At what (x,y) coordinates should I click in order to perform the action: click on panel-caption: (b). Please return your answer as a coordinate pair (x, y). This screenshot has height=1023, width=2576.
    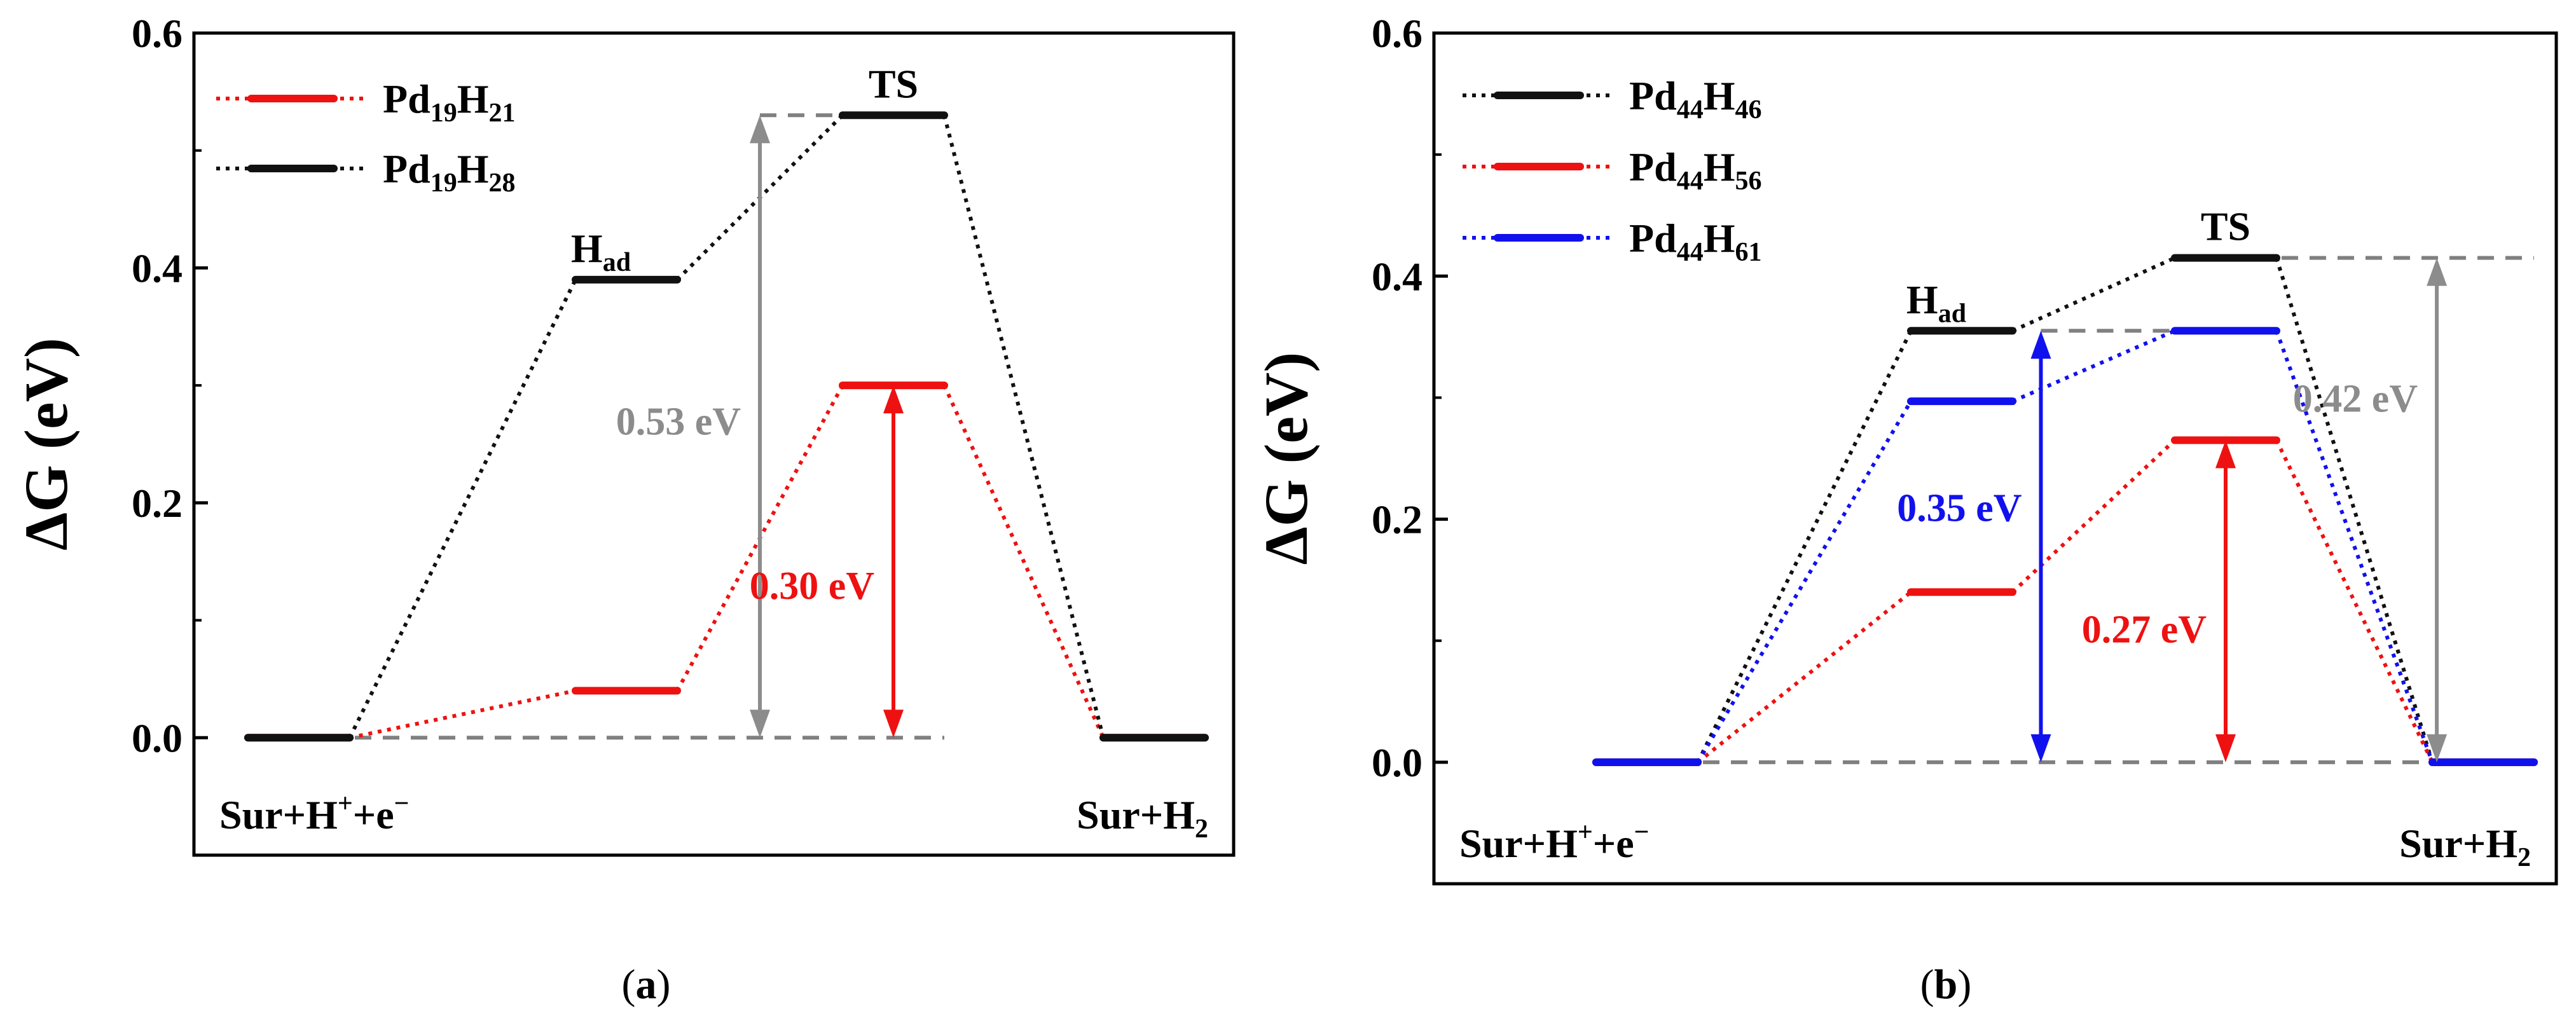
    Looking at the image, I should click on (1946, 984).